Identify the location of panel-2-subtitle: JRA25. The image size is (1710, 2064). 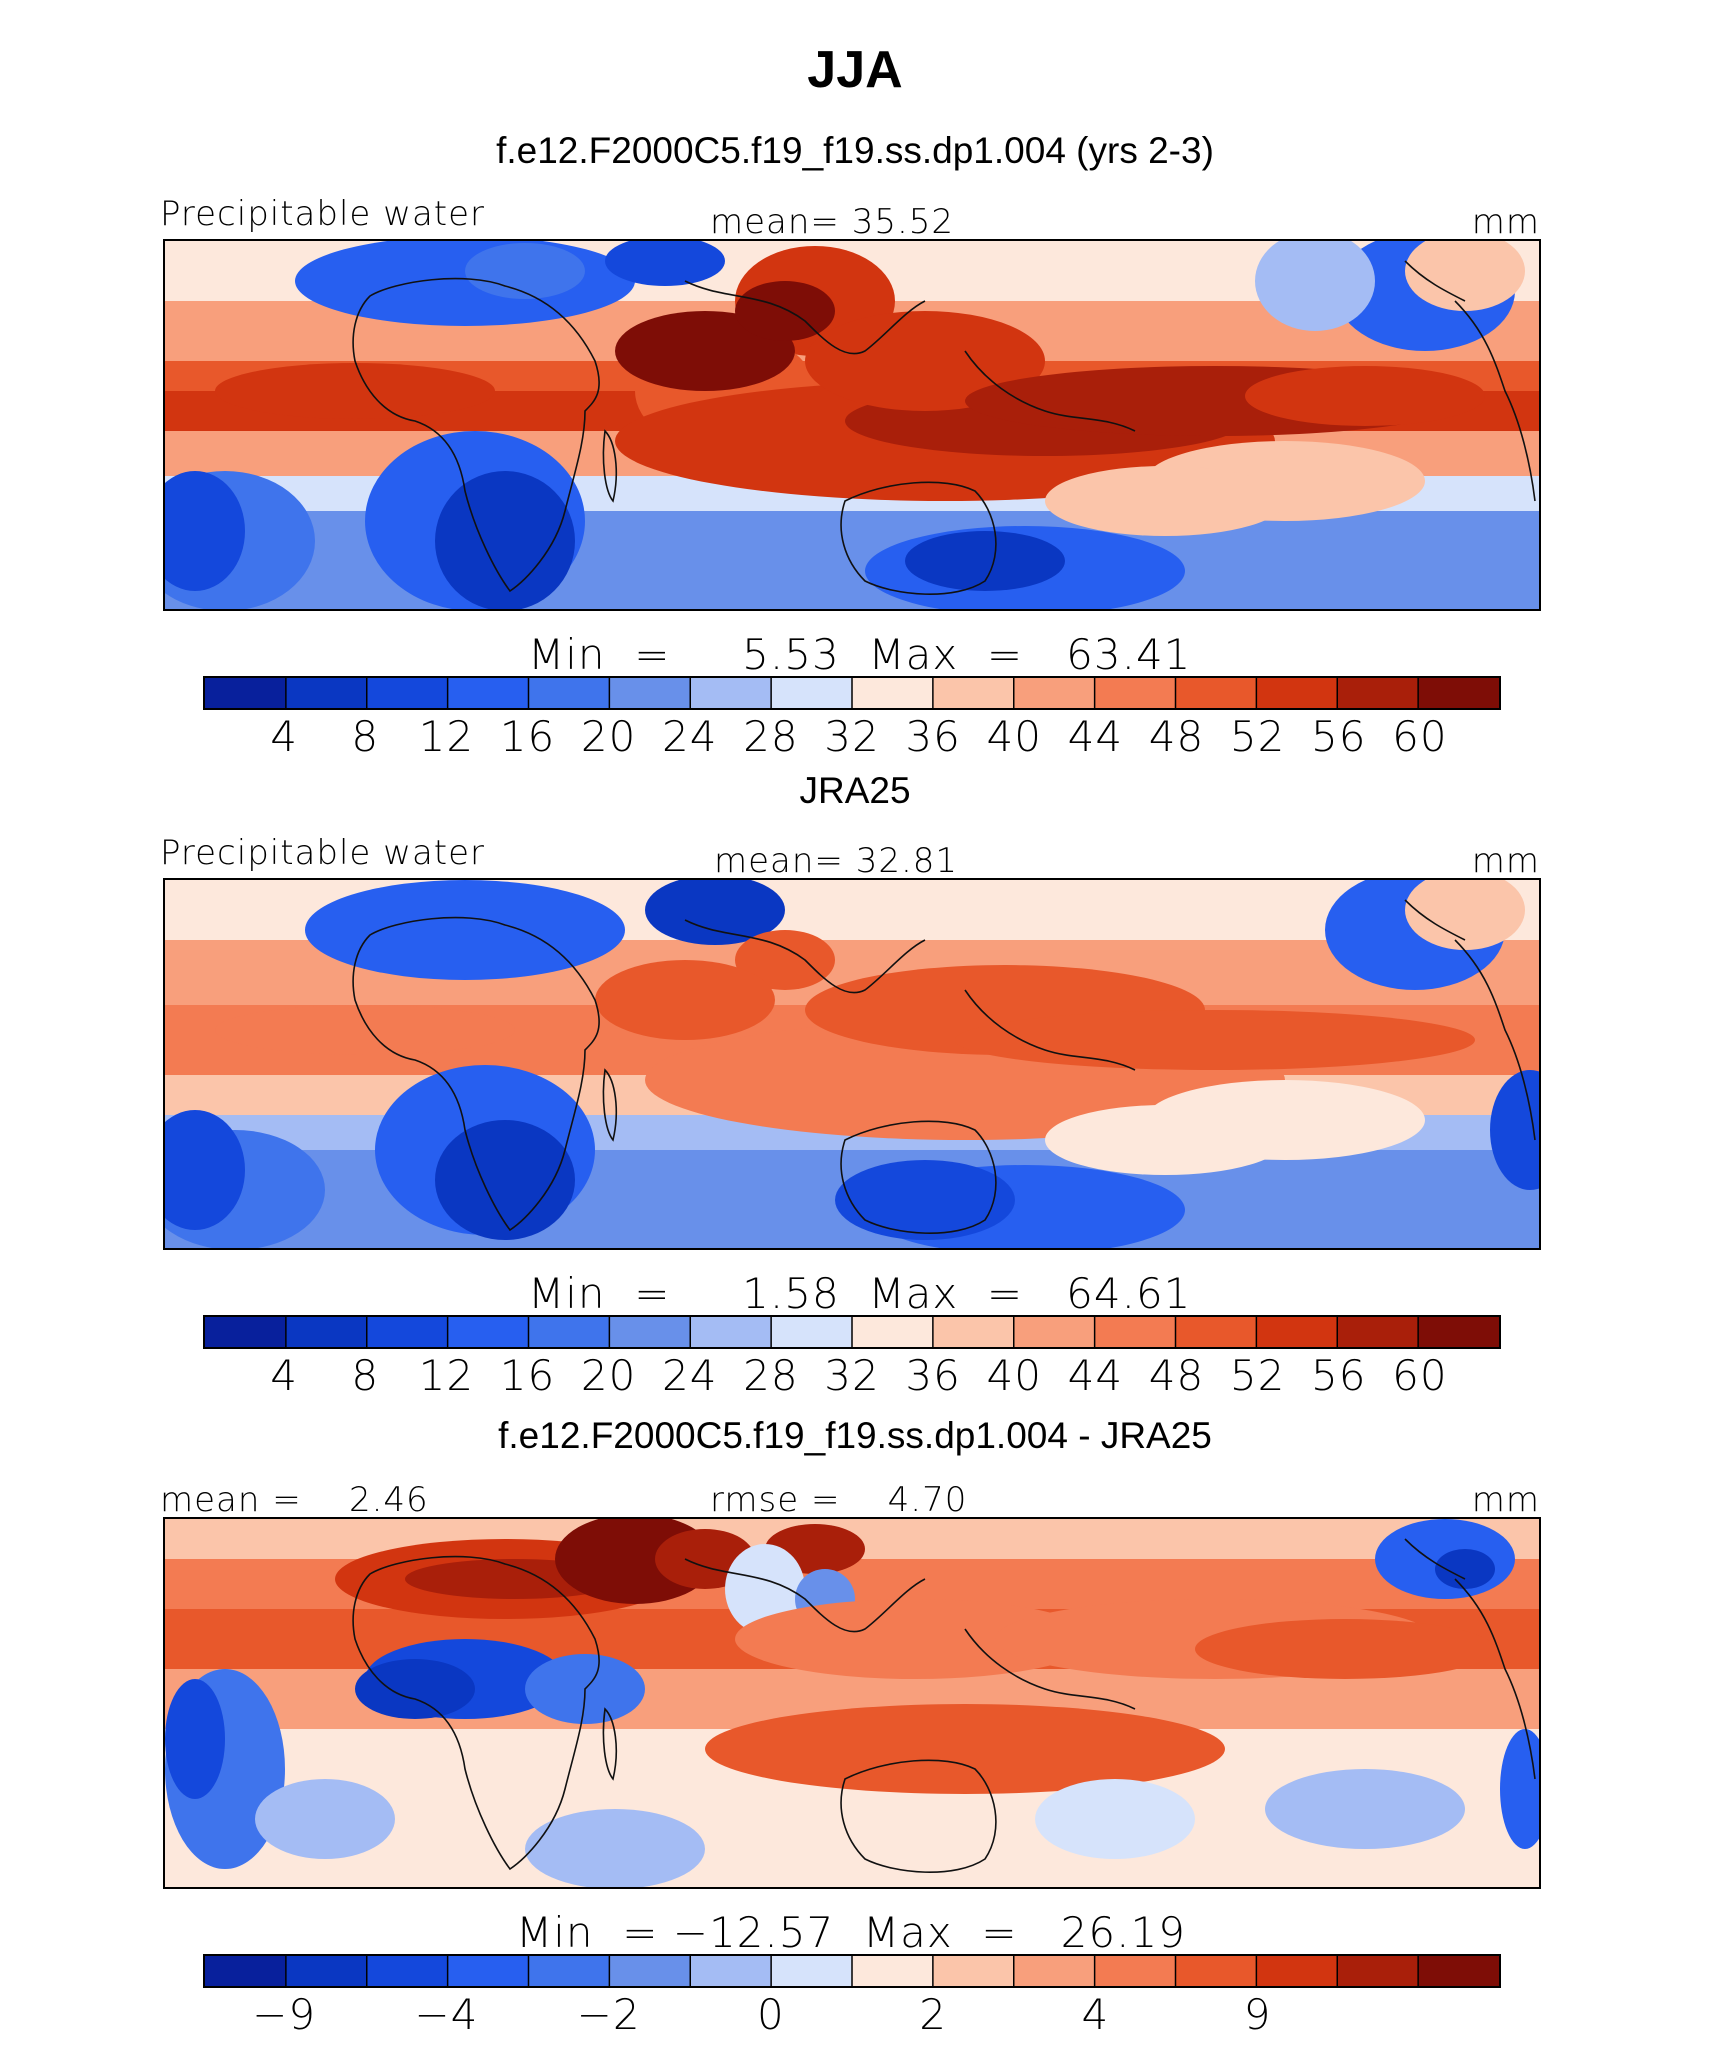
(855, 790).